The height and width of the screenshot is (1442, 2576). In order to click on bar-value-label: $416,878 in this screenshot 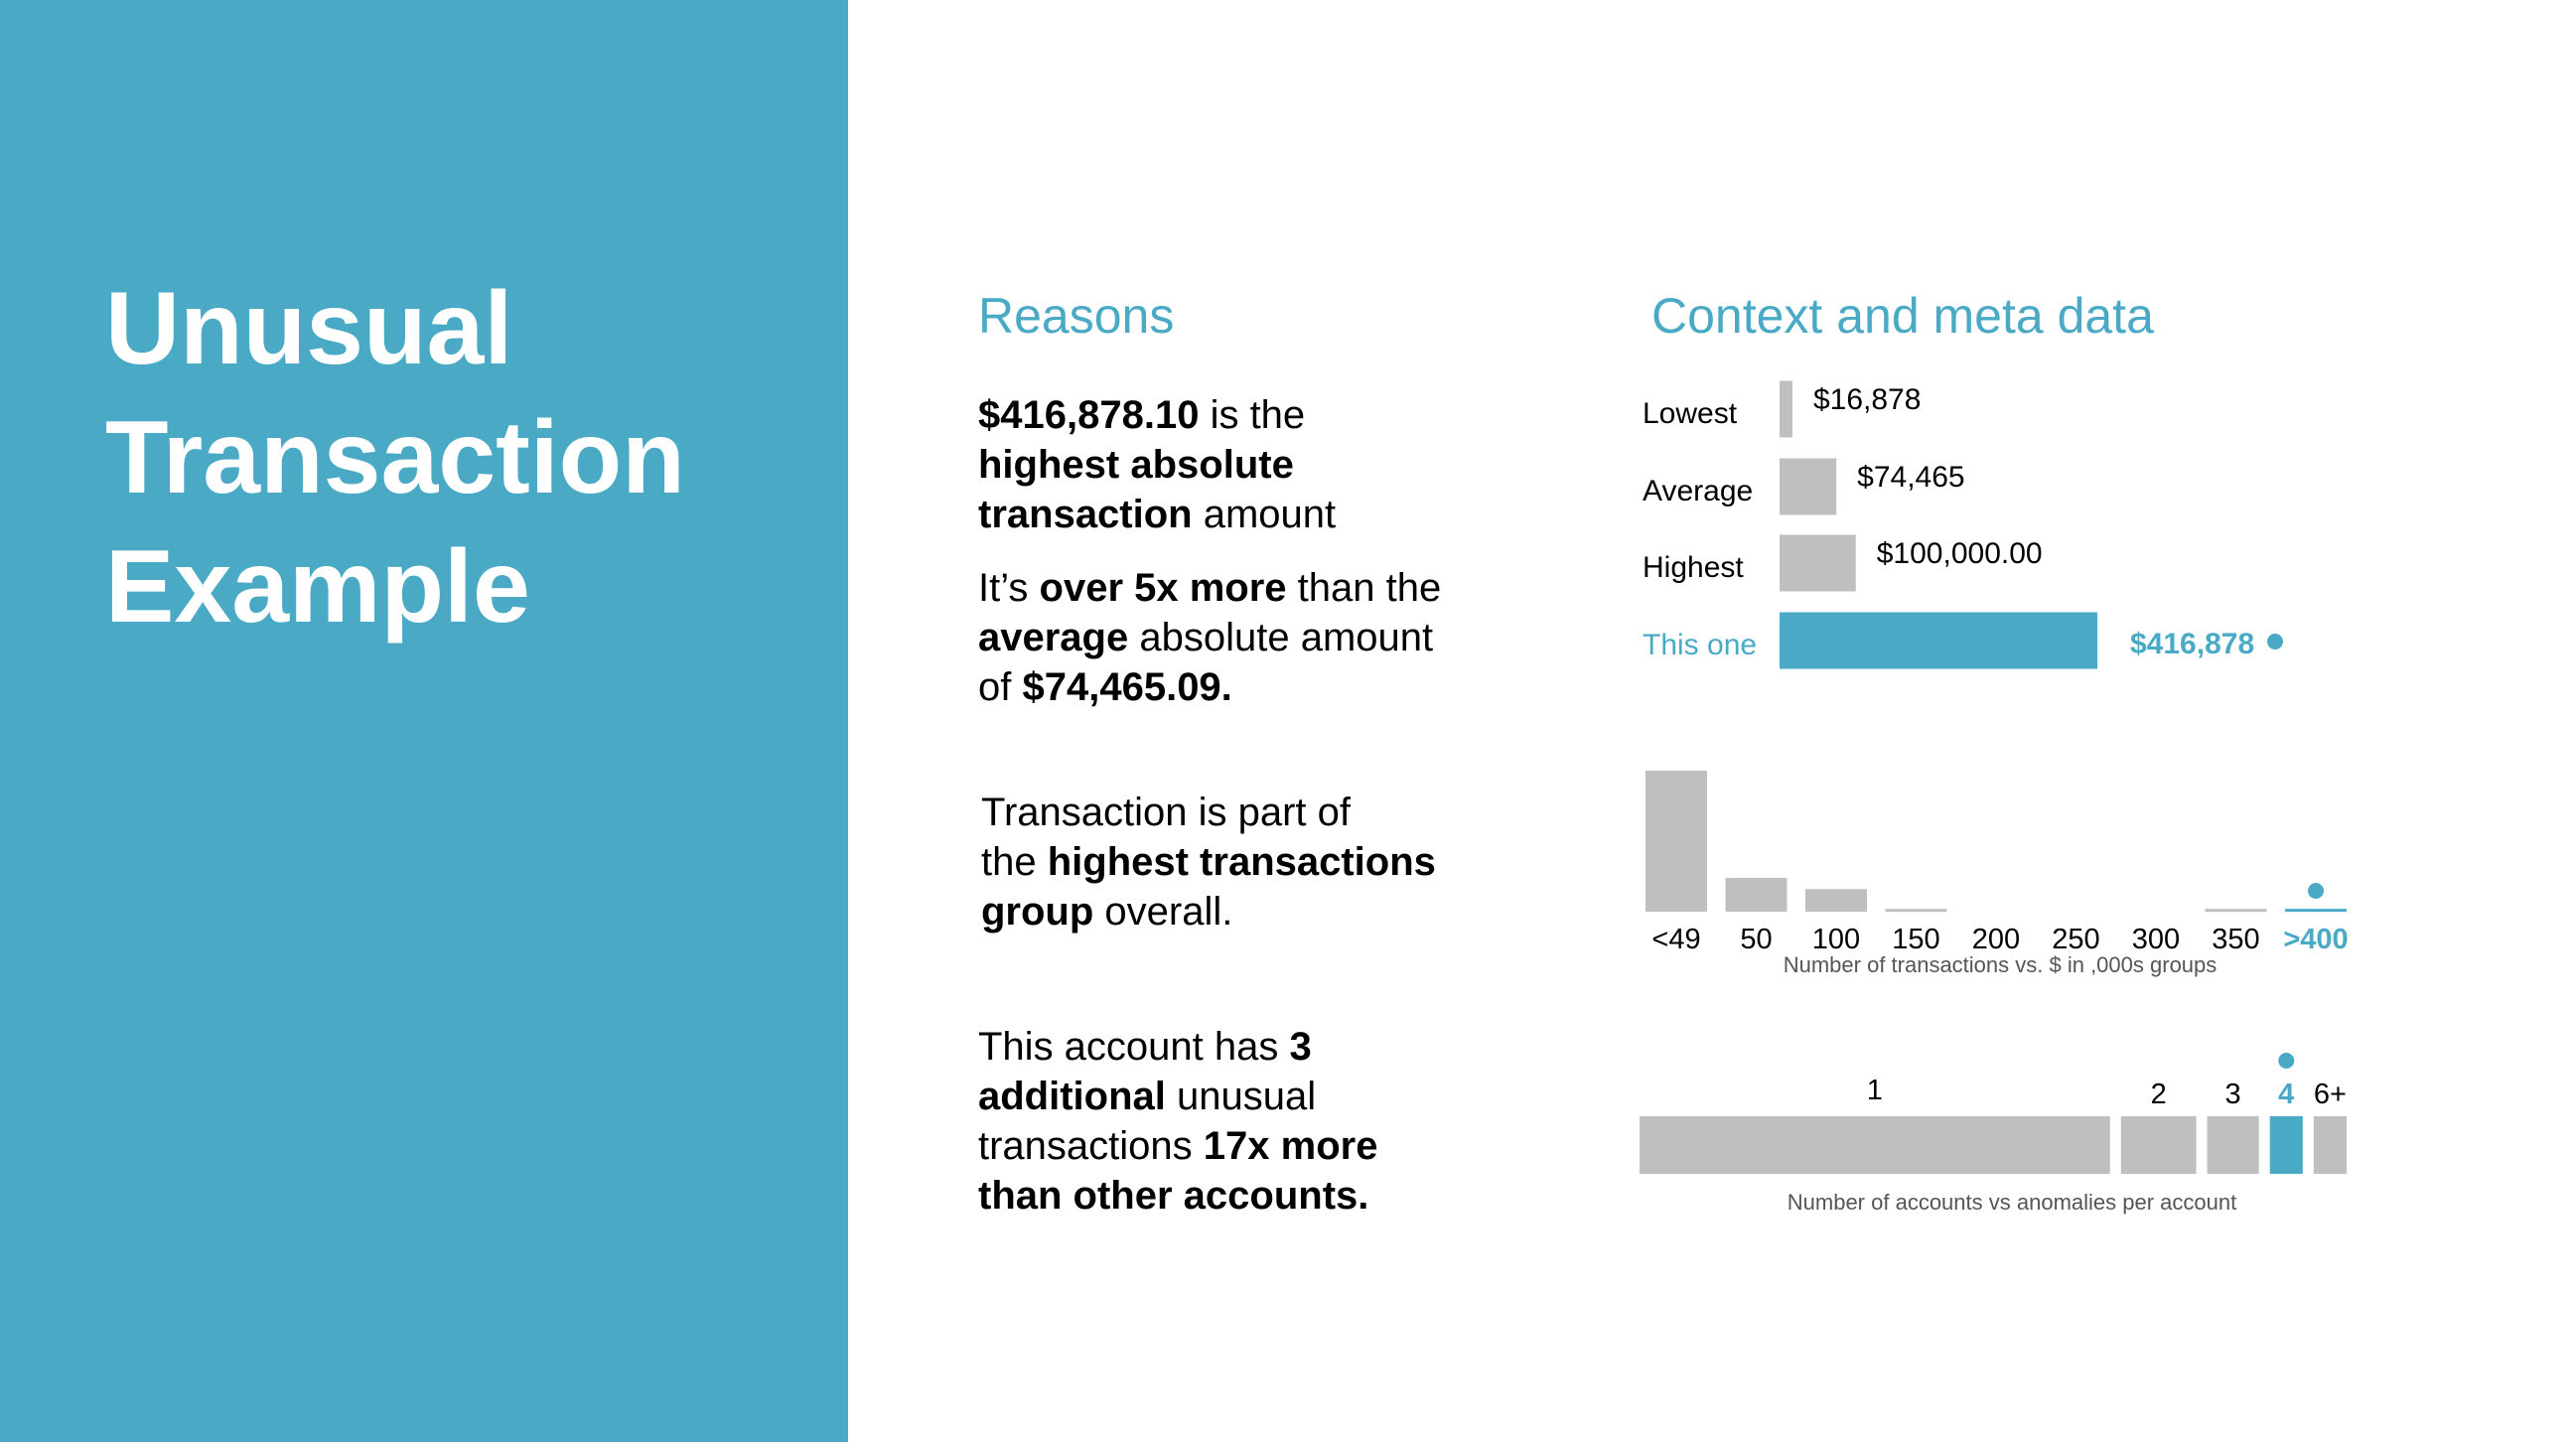, I will do `click(2192, 644)`.